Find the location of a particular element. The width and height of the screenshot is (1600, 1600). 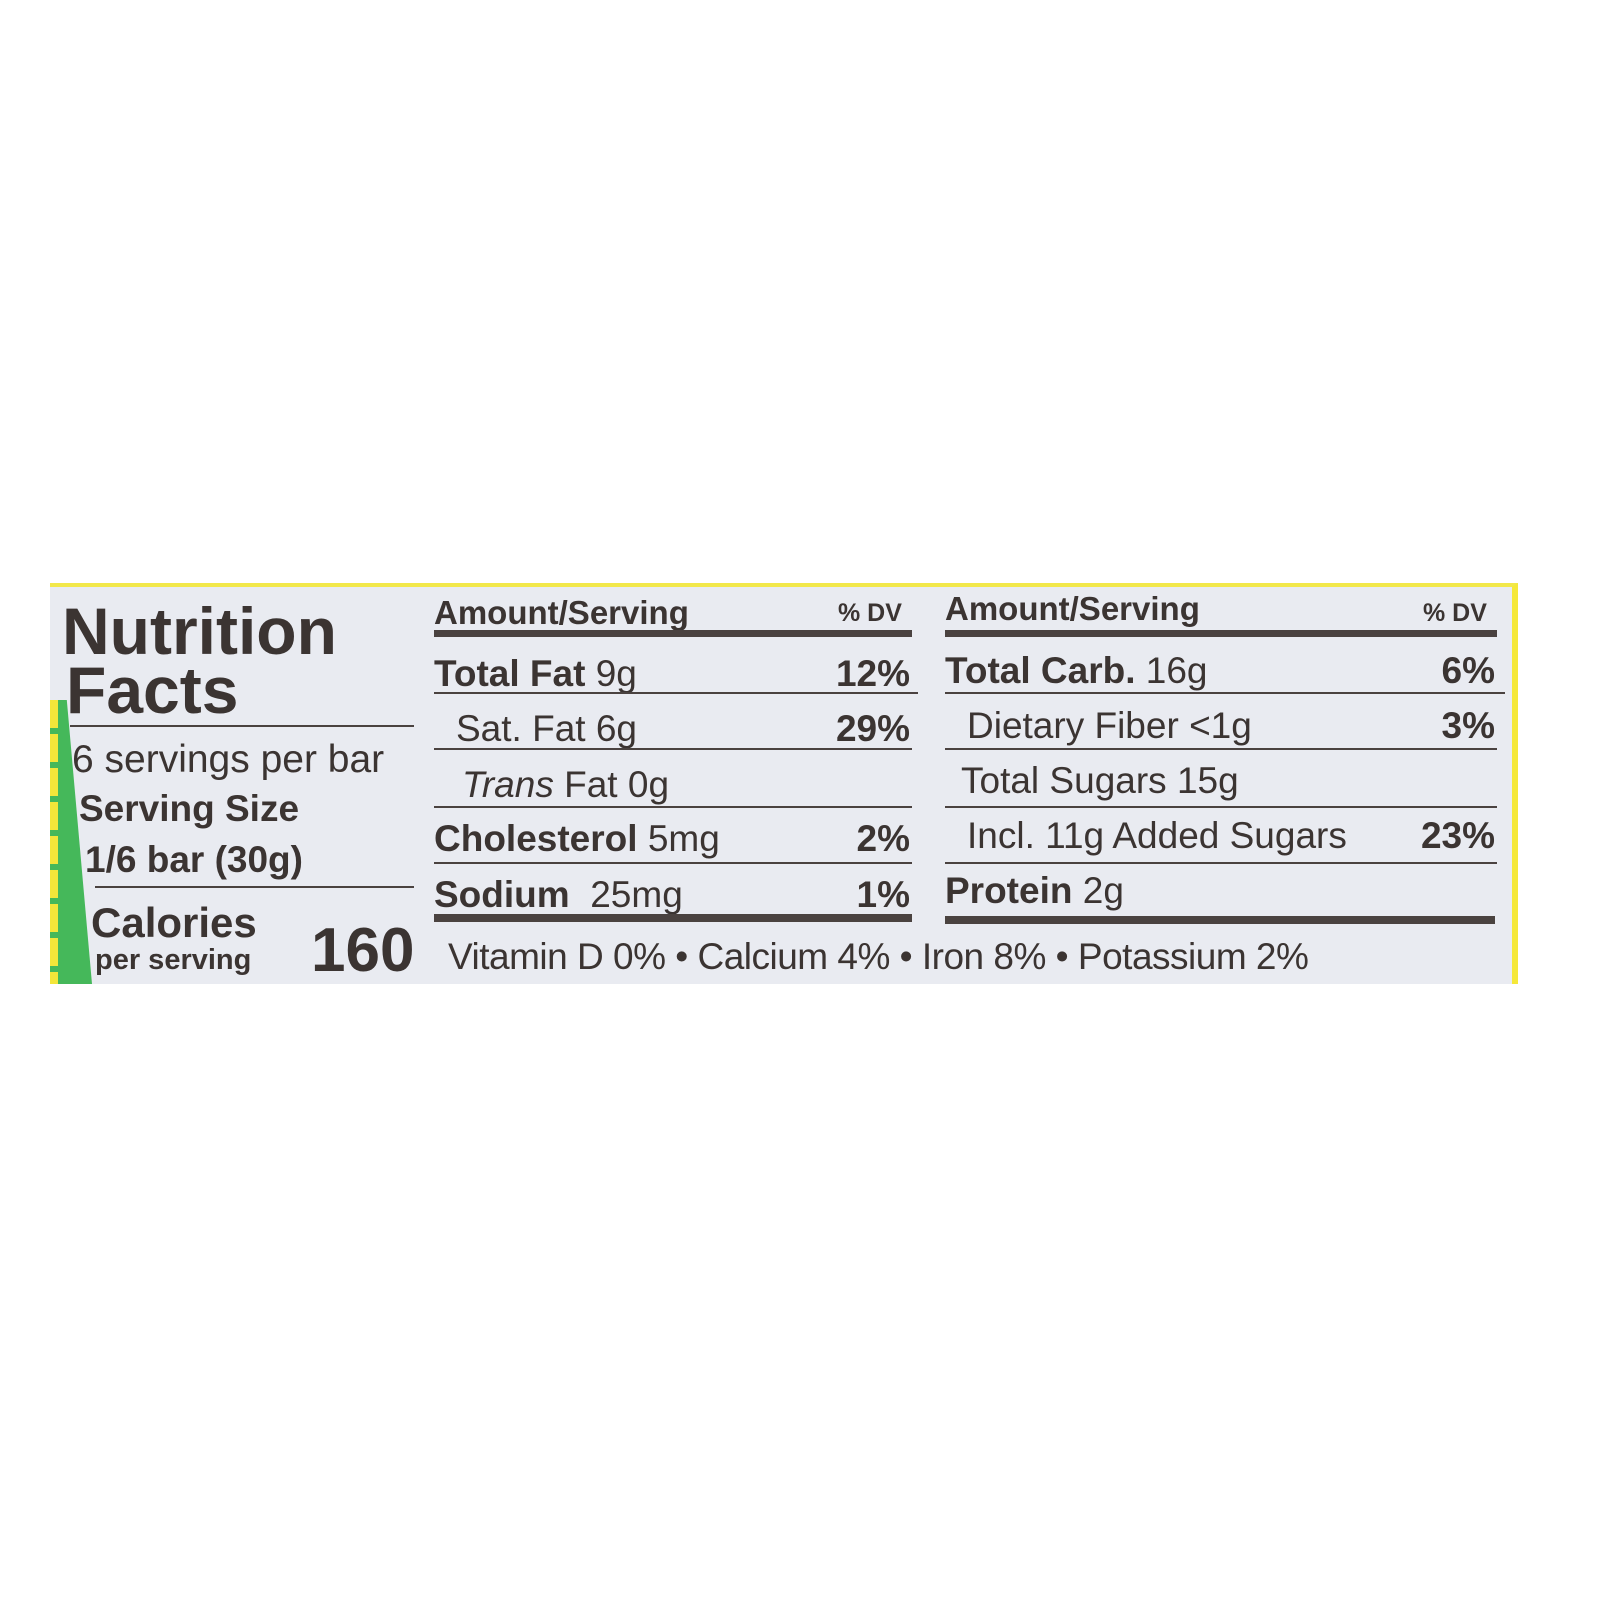

dv-header-right: % DV is located at coordinates (1455, 613).